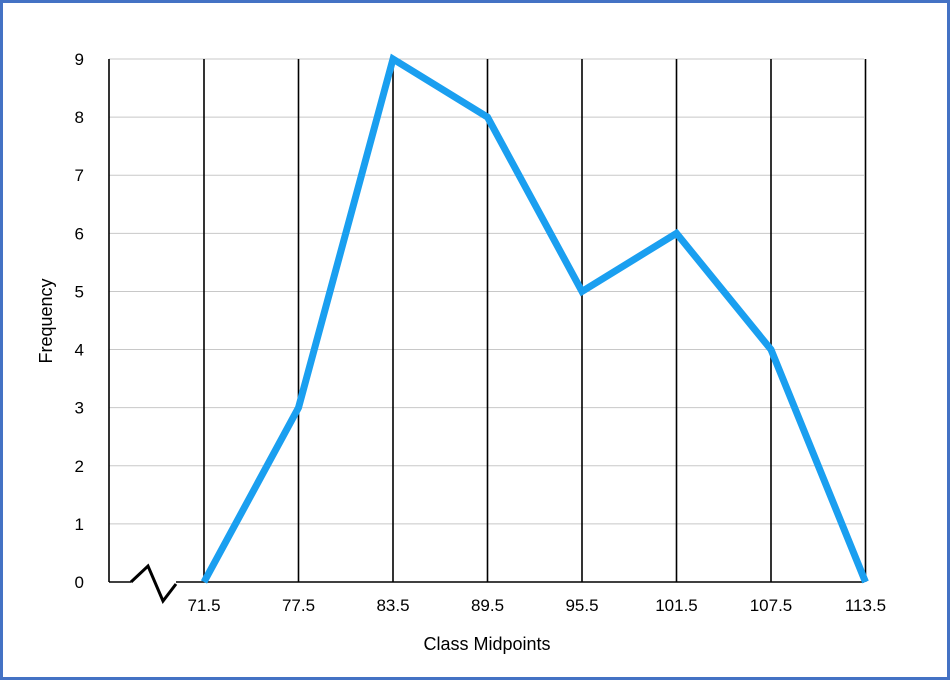 The height and width of the screenshot is (680, 950). What do you see at coordinates (79, 233) in the screenshot?
I see `y-tick-label: 6` at bounding box center [79, 233].